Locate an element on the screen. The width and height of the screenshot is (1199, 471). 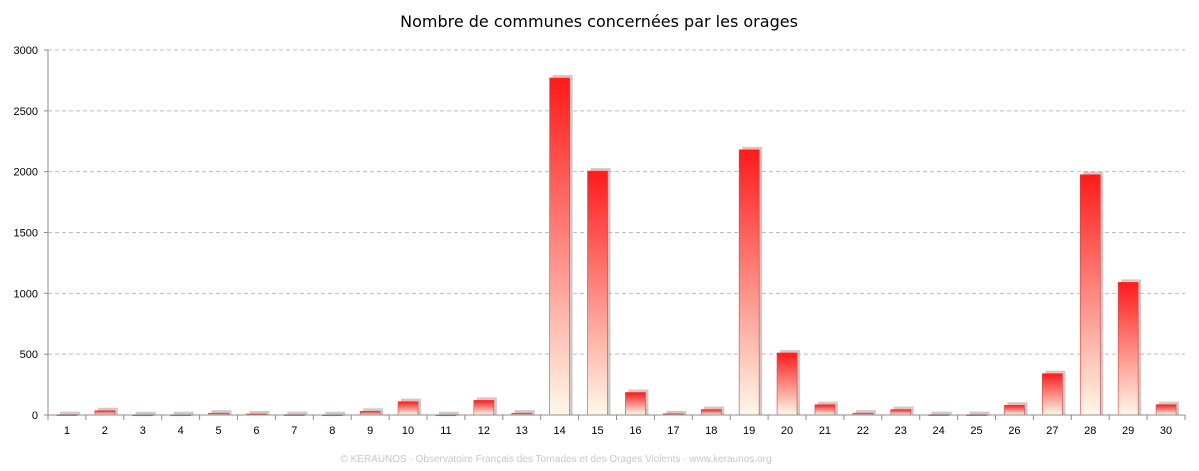
x-tick-label: 27 is located at coordinates (1052, 431).